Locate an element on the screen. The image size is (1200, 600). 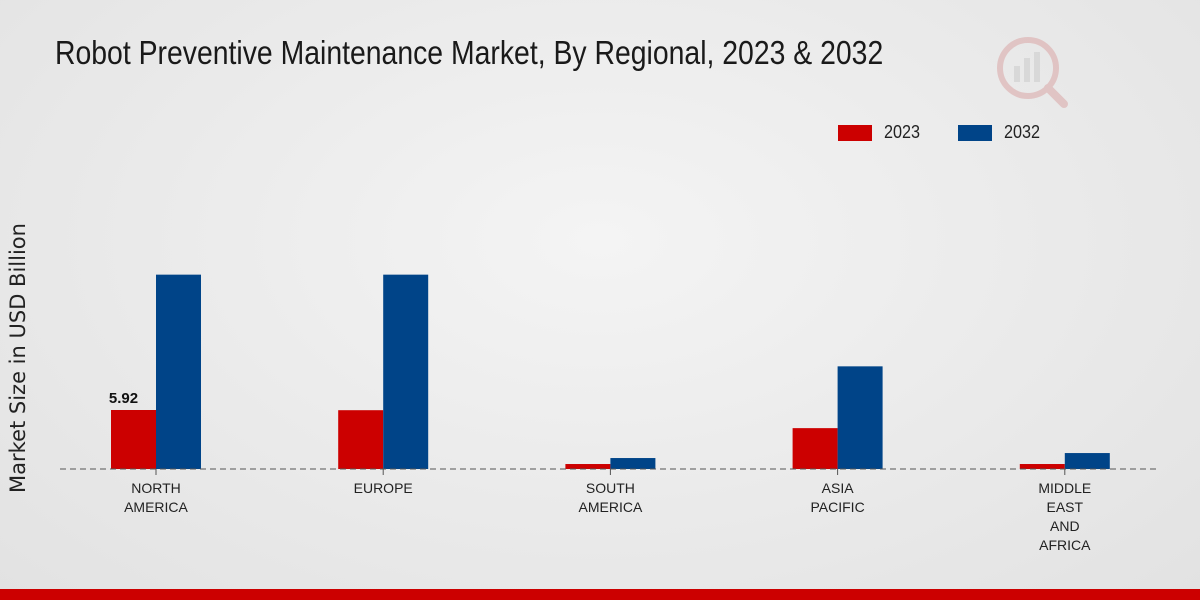
legend: 2023 2032 is located at coordinates (958, 132).